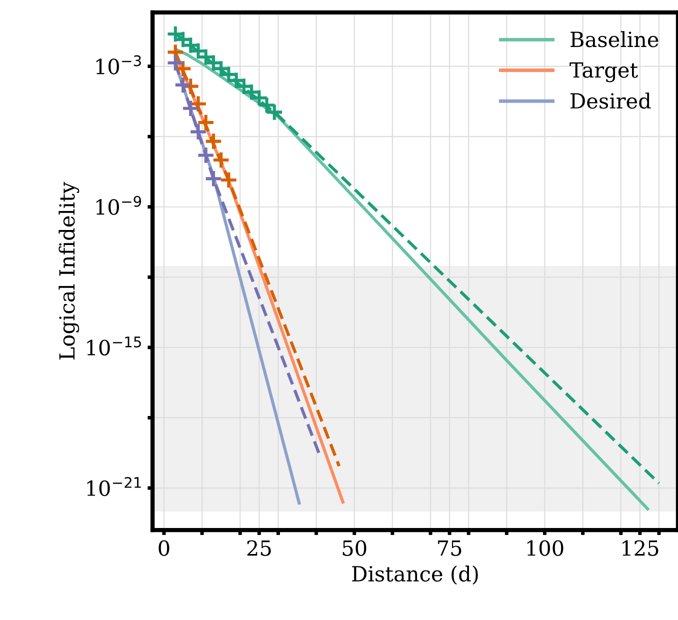 The height and width of the screenshot is (620, 678). What do you see at coordinates (604, 72) in the screenshot?
I see `legend-label: Target` at bounding box center [604, 72].